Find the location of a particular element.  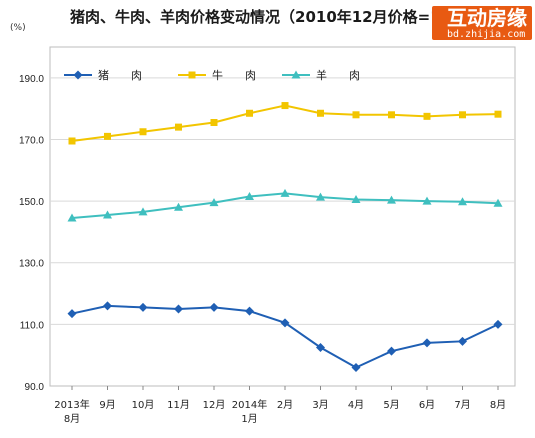

watermark-background is located at coordinates (482, 23).